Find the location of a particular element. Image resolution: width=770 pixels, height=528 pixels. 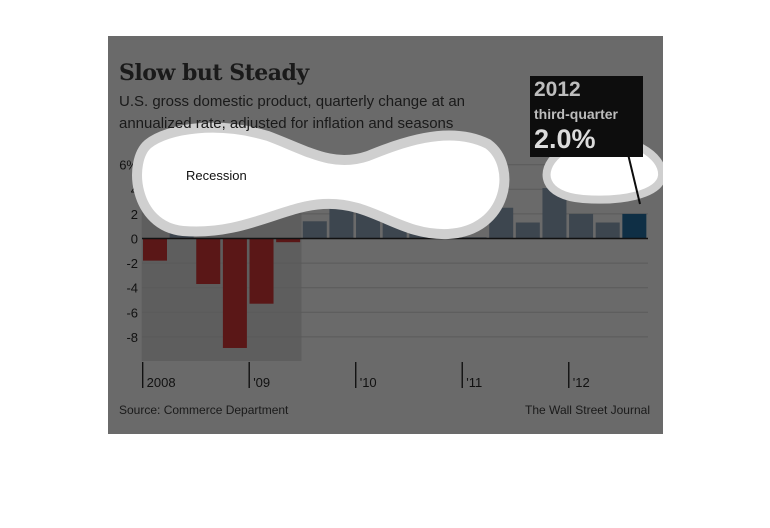

callout-pointer is located at coordinates (634, 179).